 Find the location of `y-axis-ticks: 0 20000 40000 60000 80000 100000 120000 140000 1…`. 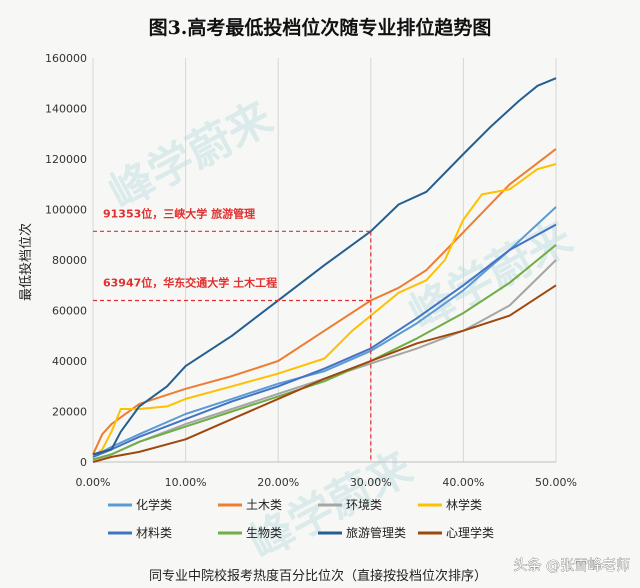

y-axis-ticks: 0 20000 40000 60000 80000 100000 120000 140000 1… is located at coordinates (66, 260).